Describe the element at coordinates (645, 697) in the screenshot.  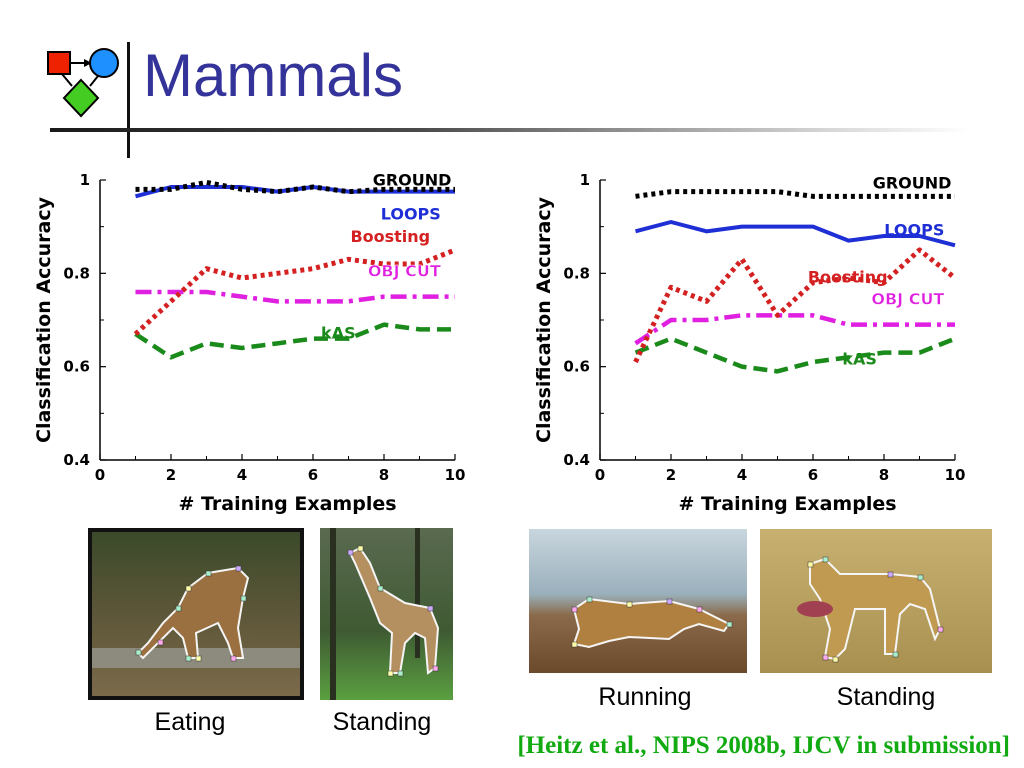
I see `caption-cheetah-running: Running` at that location.